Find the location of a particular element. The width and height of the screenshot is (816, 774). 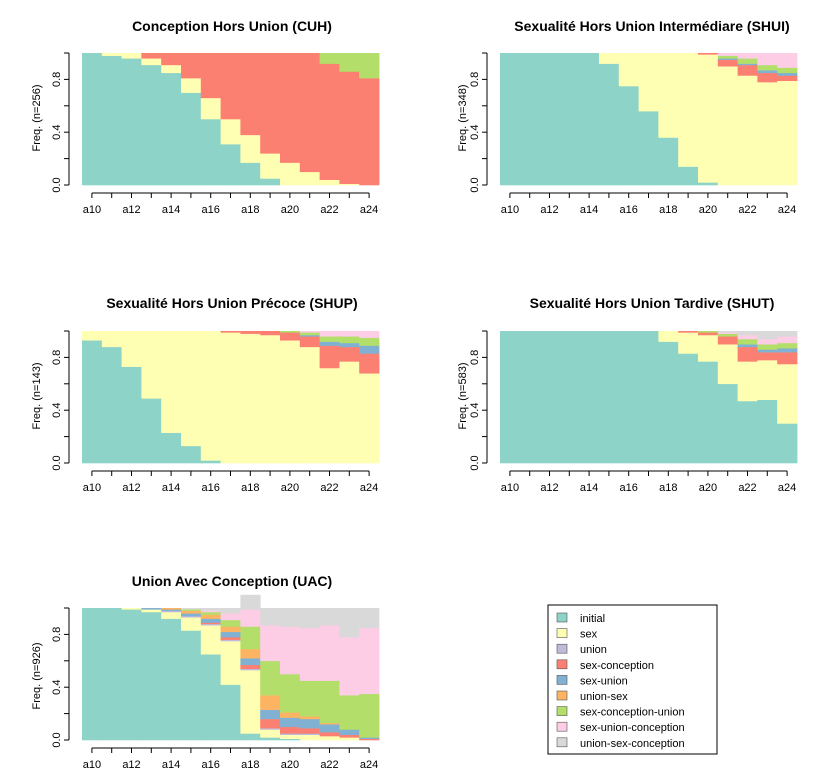

y-tick-label: 0.0 is located at coordinates (57, 462).